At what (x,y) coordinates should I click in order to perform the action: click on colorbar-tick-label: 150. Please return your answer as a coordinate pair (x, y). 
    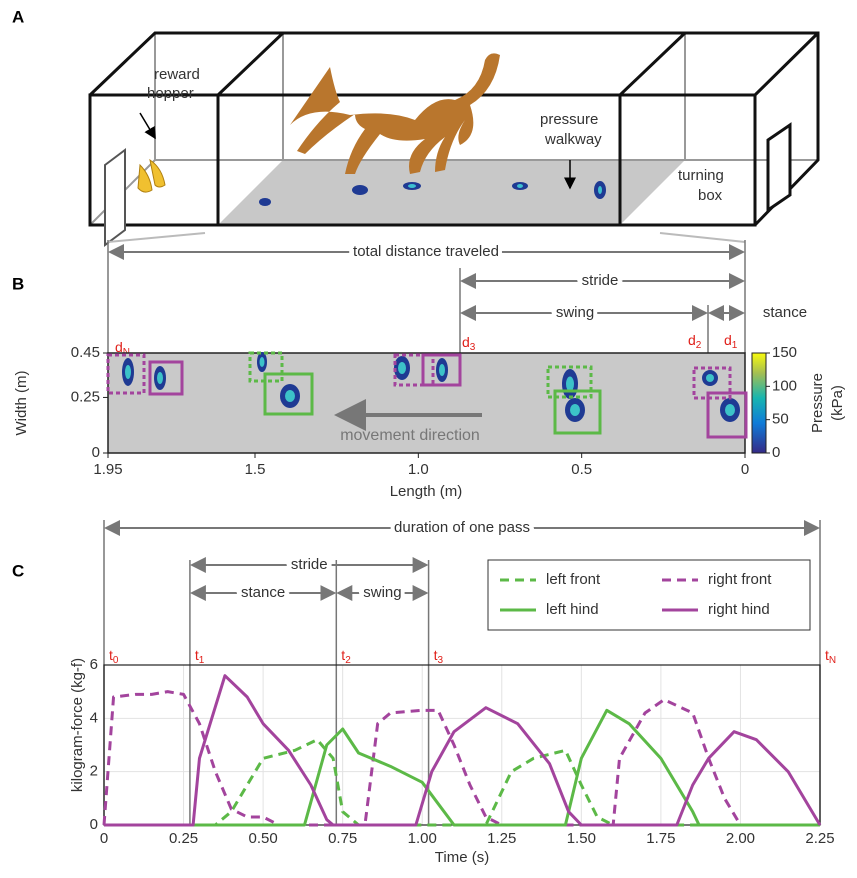
    Looking at the image, I should click on (784, 352).